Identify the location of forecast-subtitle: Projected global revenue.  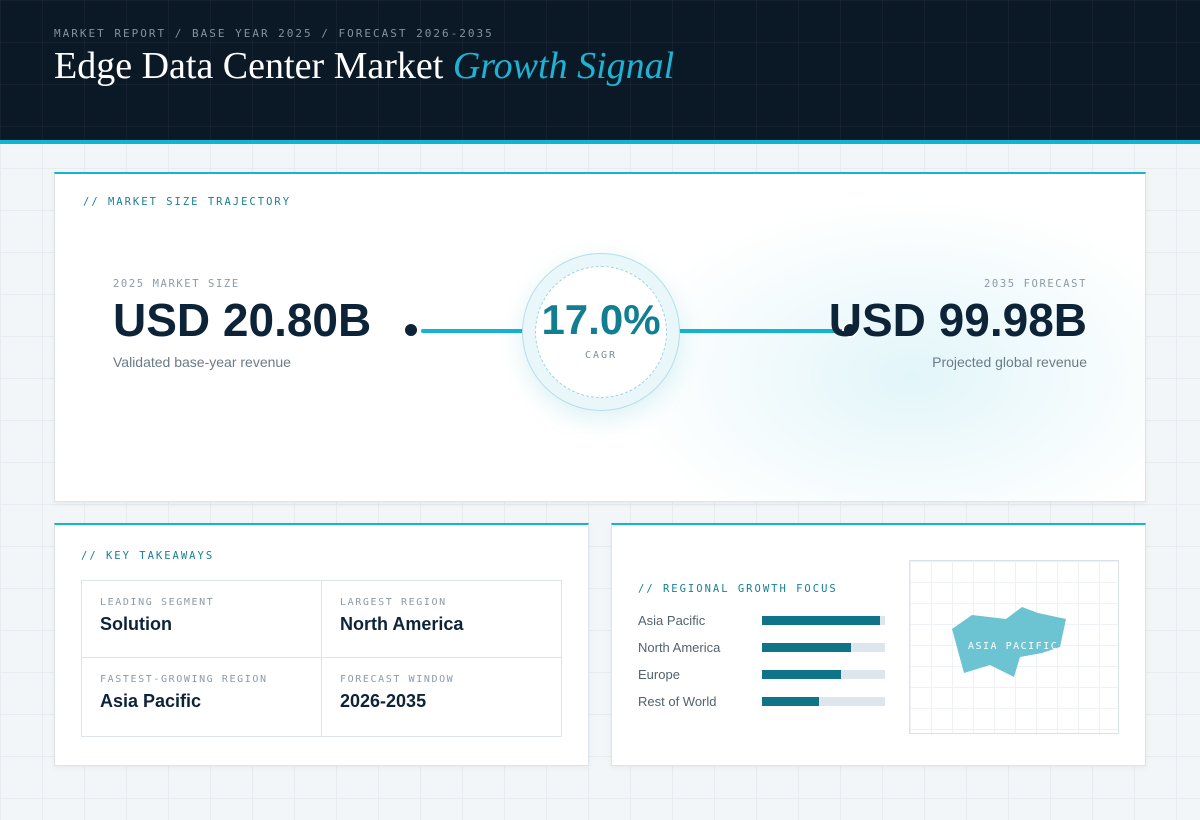
(1009, 362).